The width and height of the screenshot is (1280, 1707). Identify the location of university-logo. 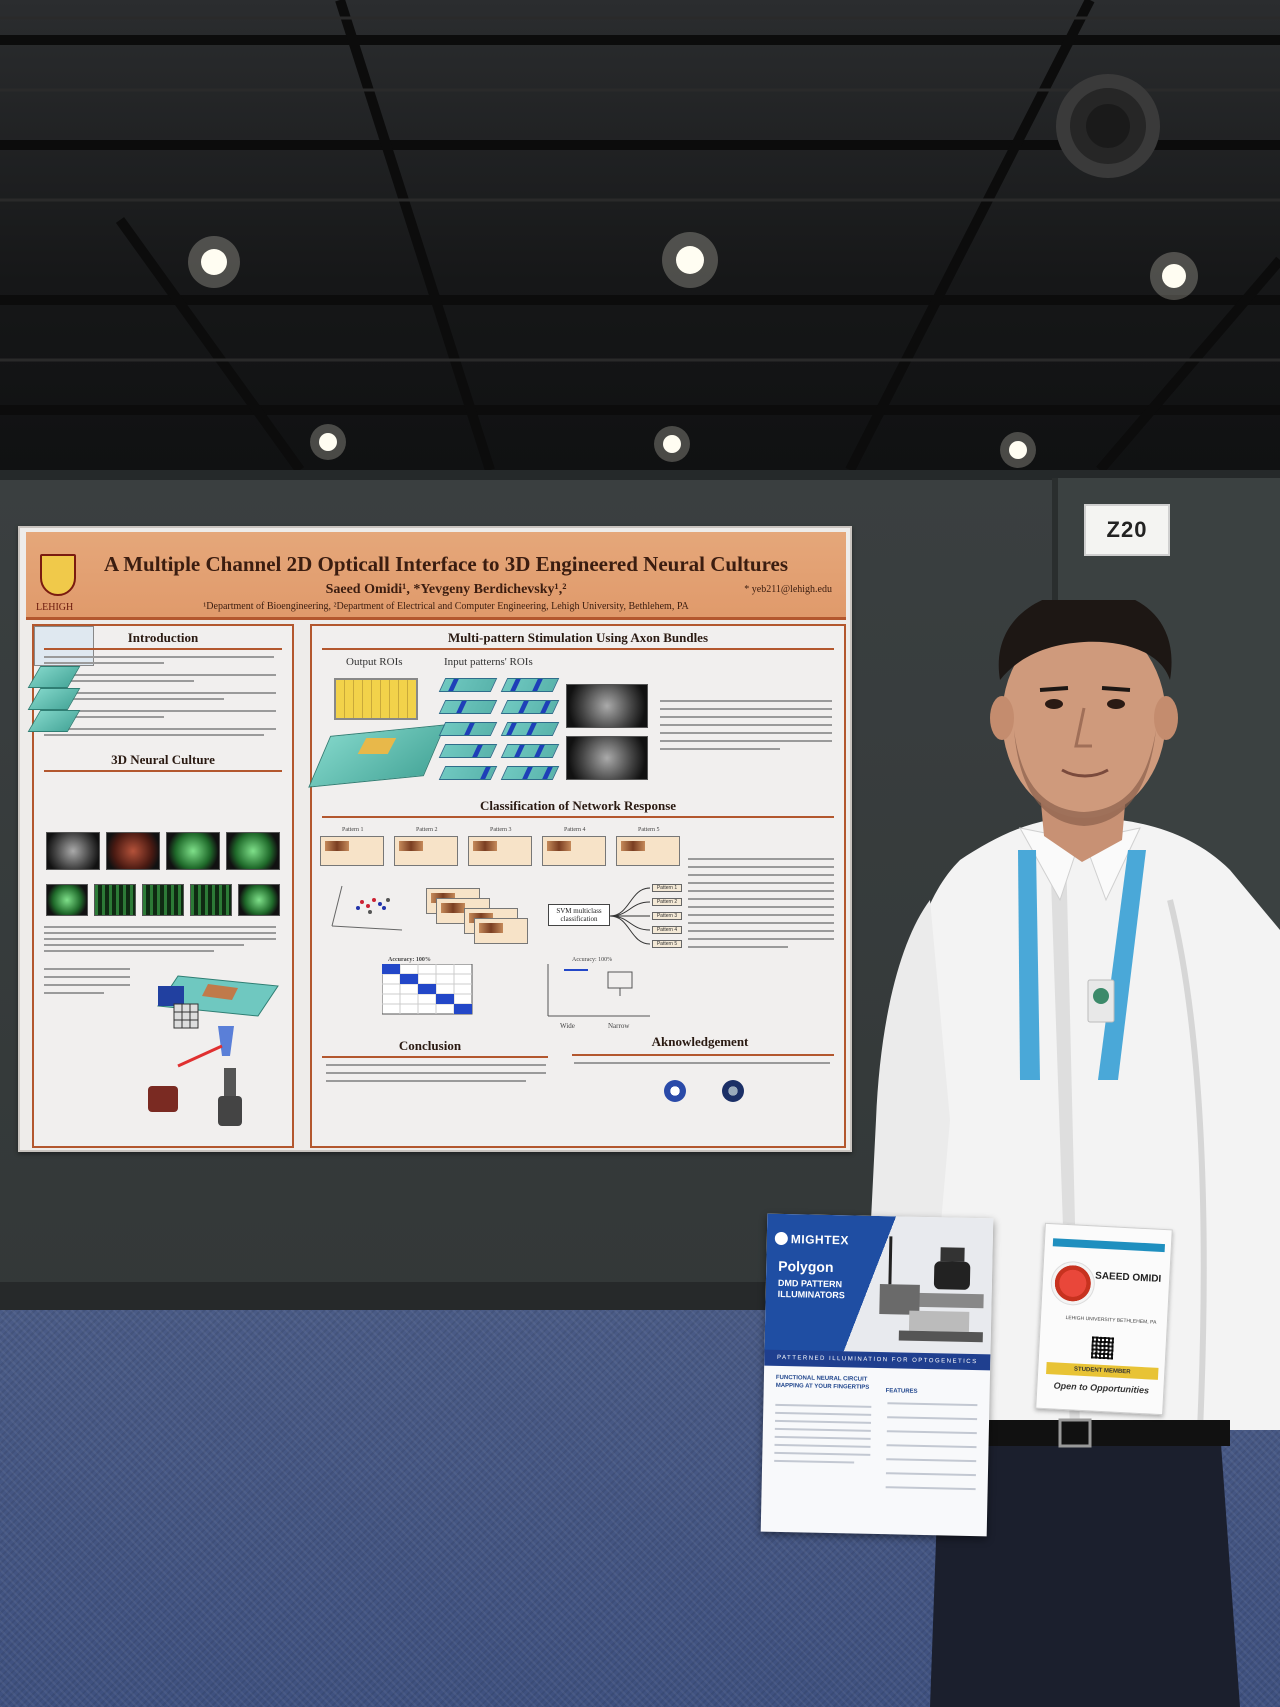
(58, 575).